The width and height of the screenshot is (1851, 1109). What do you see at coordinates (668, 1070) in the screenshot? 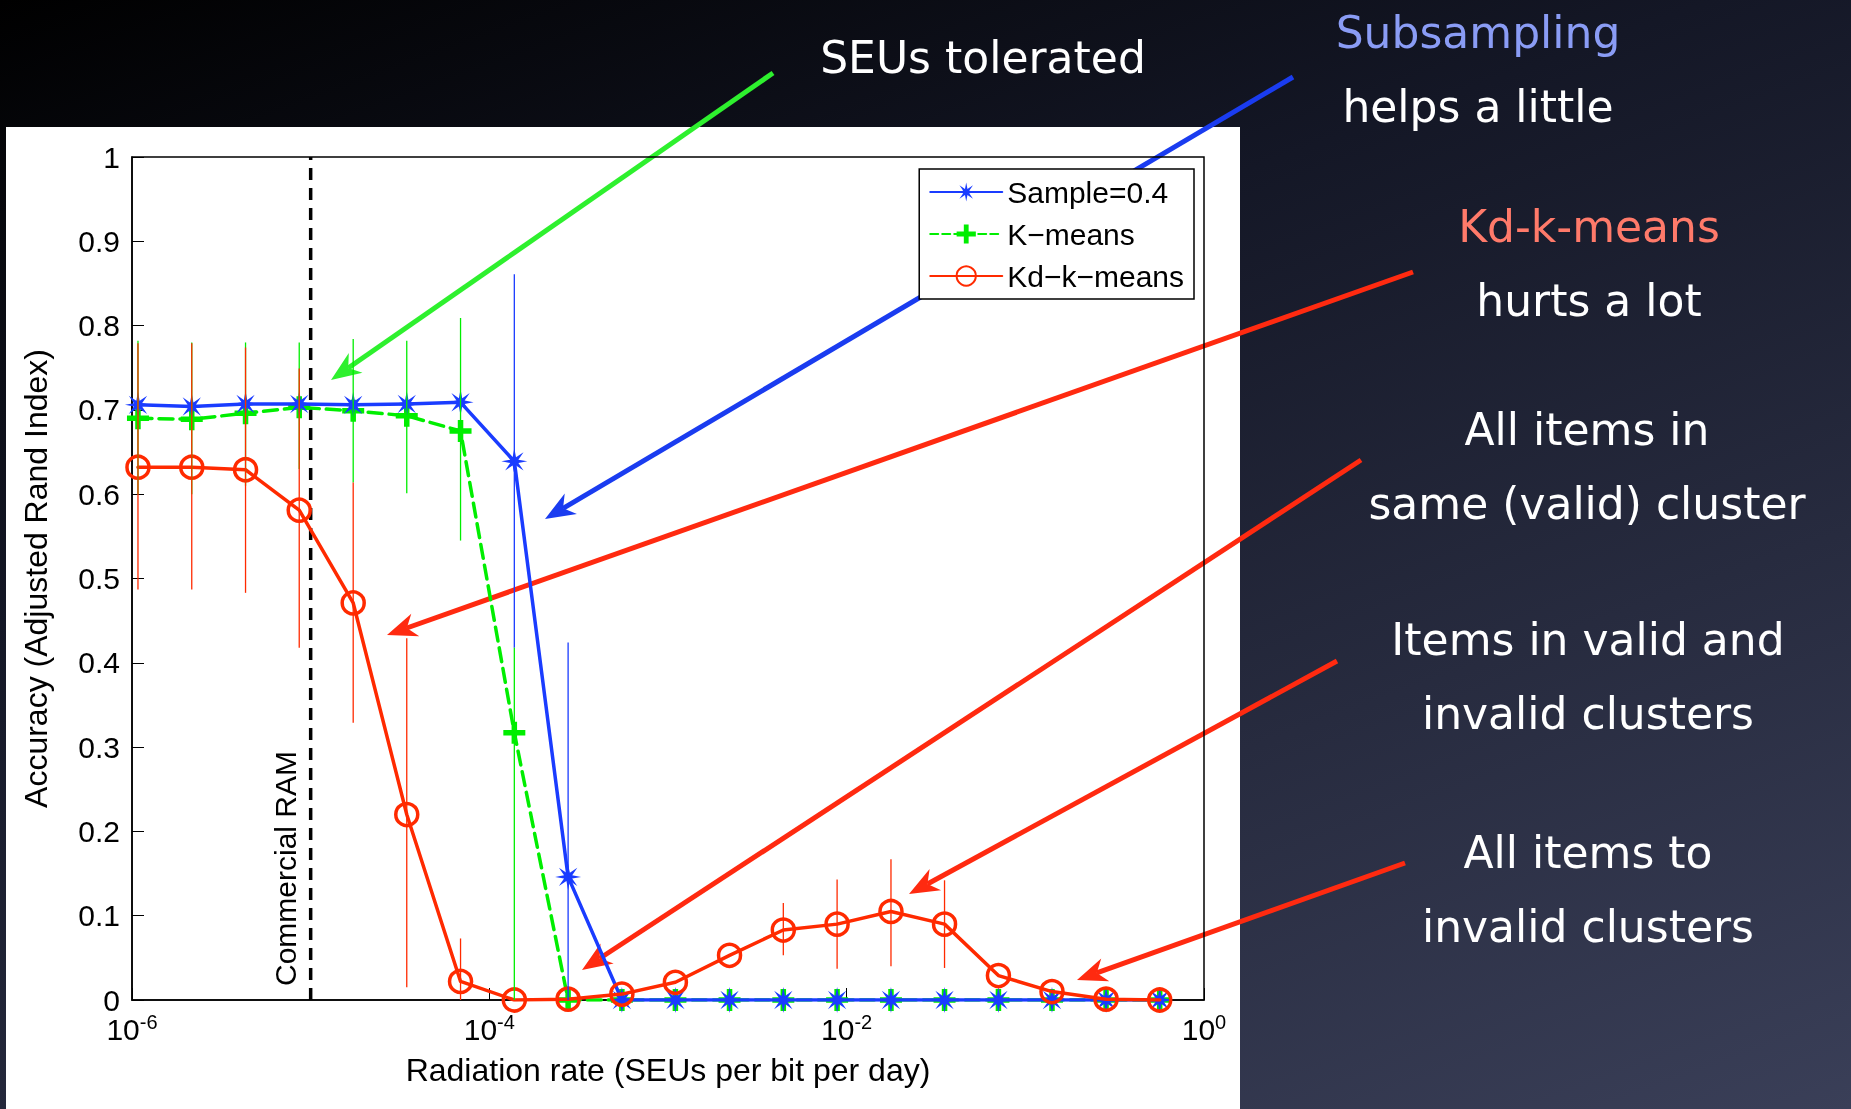
I see `x-axis-title: Radiation rate (SEUs per bit per day)` at bounding box center [668, 1070].